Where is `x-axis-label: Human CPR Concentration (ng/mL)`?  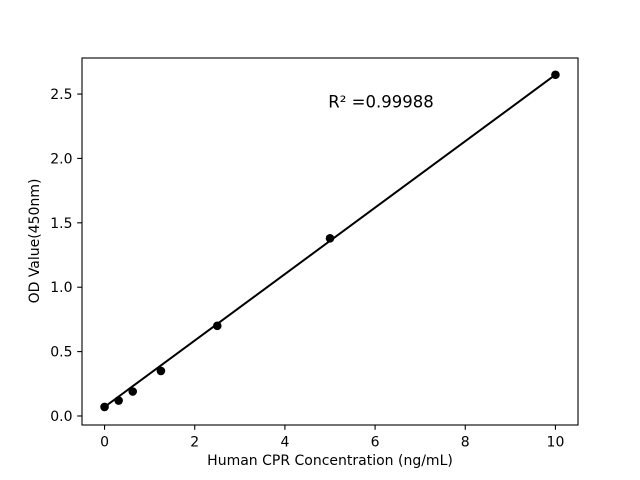 x-axis-label: Human CPR Concentration (ng/mL) is located at coordinates (330, 461).